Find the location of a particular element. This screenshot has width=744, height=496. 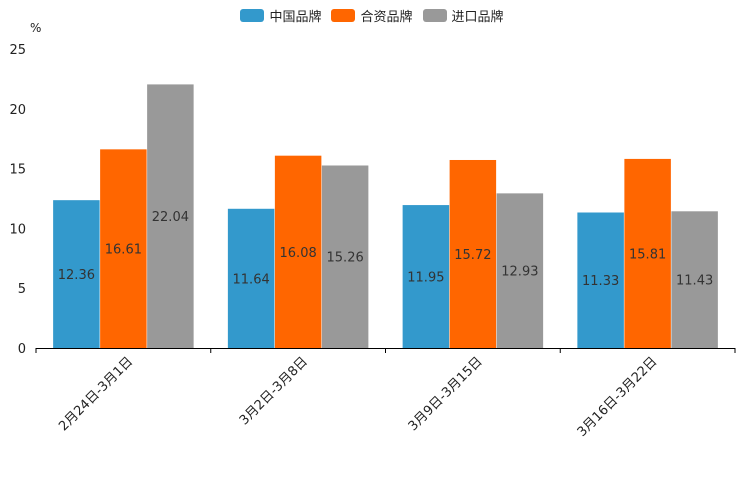

data-label: 16.08 is located at coordinates (298, 253).